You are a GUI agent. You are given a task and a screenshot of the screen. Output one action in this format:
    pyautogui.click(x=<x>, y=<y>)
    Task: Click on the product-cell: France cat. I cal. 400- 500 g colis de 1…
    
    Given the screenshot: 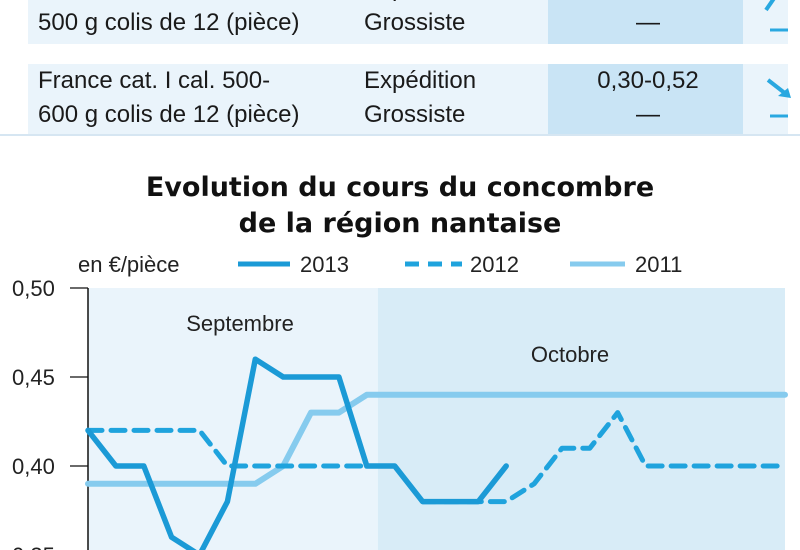 What is the action you would take?
    pyautogui.click(x=169, y=18)
    